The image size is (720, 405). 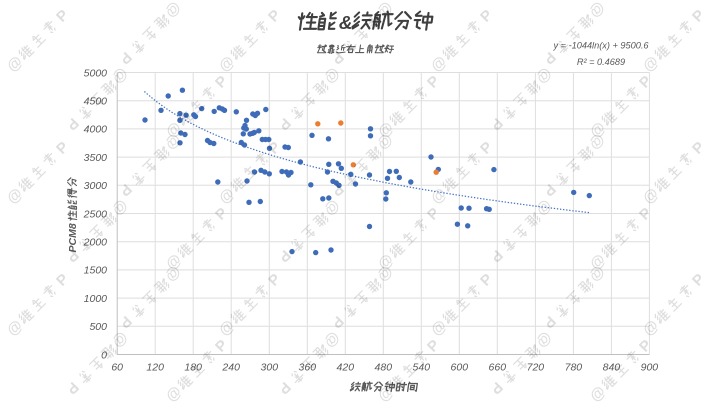 What do you see at coordinates (601, 45) in the screenshot?
I see `svg-text: y = -1044ln(x) + 9500.6` at bounding box center [601, 45].